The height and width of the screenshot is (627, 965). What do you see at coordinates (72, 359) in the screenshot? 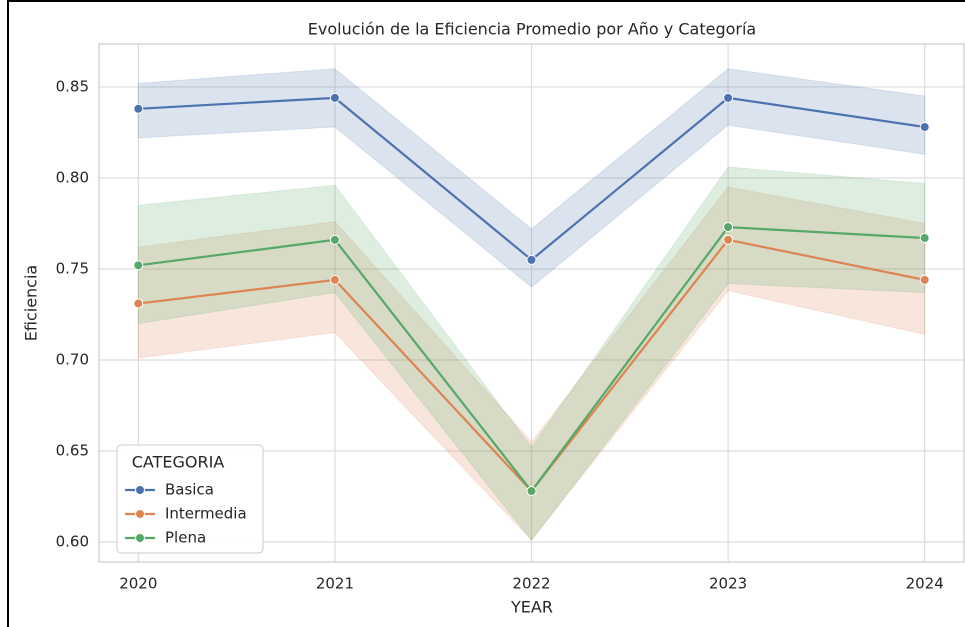
I see `y-tick-label: 0.70` at bounding box center [72, 359].